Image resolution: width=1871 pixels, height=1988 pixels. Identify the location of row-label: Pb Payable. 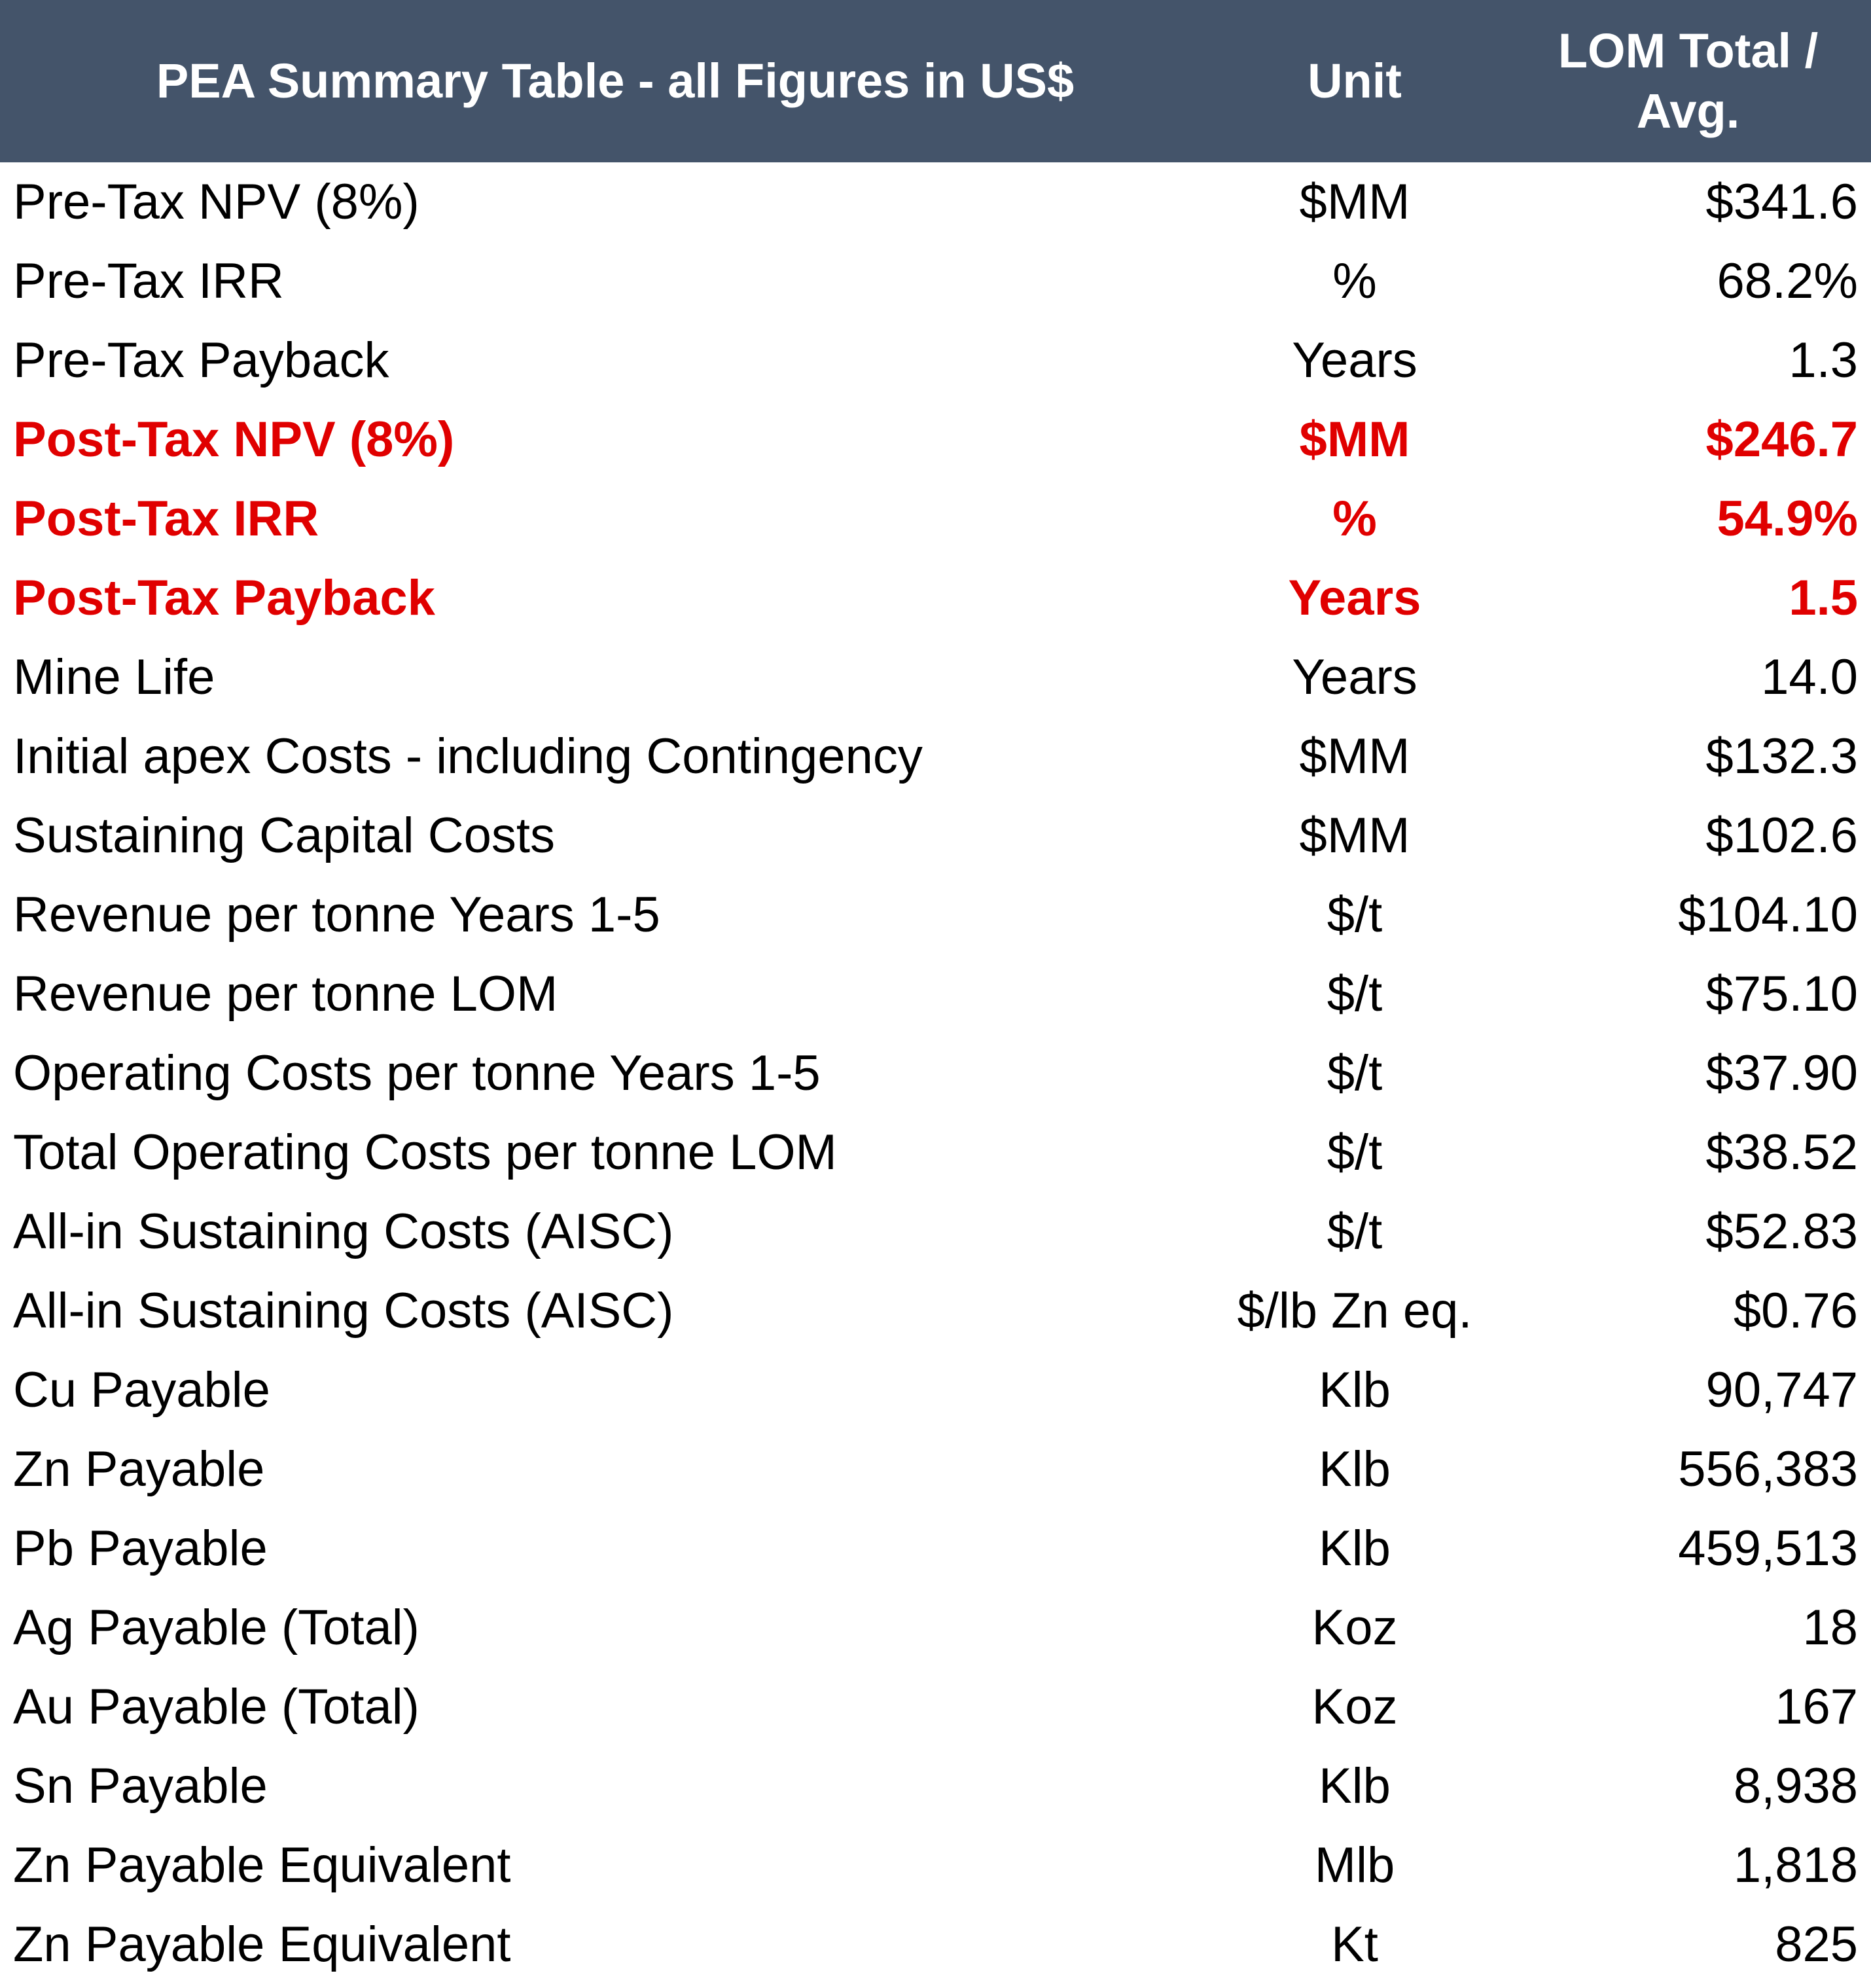
(140, 1548).